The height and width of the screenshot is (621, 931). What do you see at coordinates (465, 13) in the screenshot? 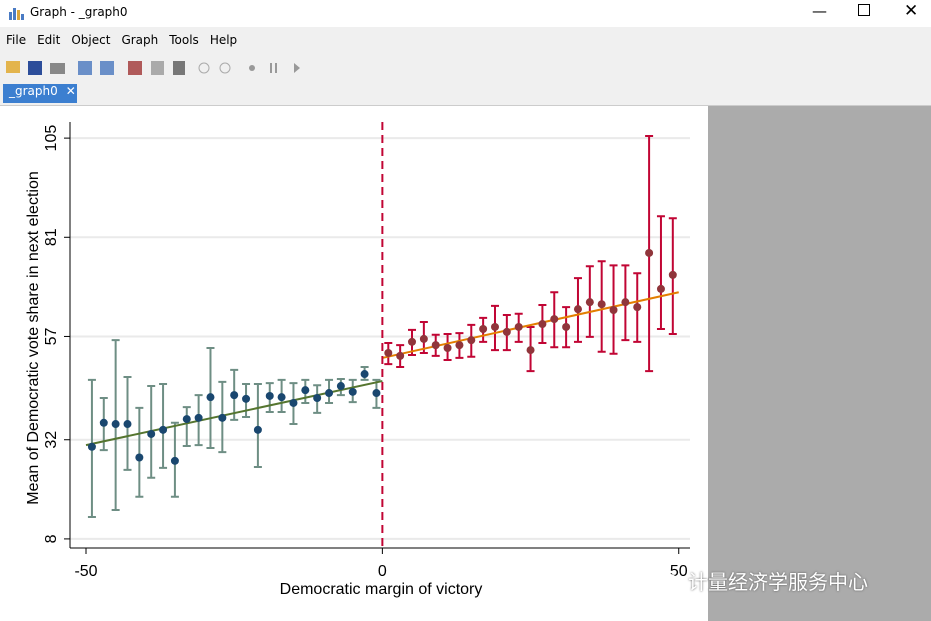
I see `title-bar: Graph - _graph0 — ✕` at bounding box center [465, 13].